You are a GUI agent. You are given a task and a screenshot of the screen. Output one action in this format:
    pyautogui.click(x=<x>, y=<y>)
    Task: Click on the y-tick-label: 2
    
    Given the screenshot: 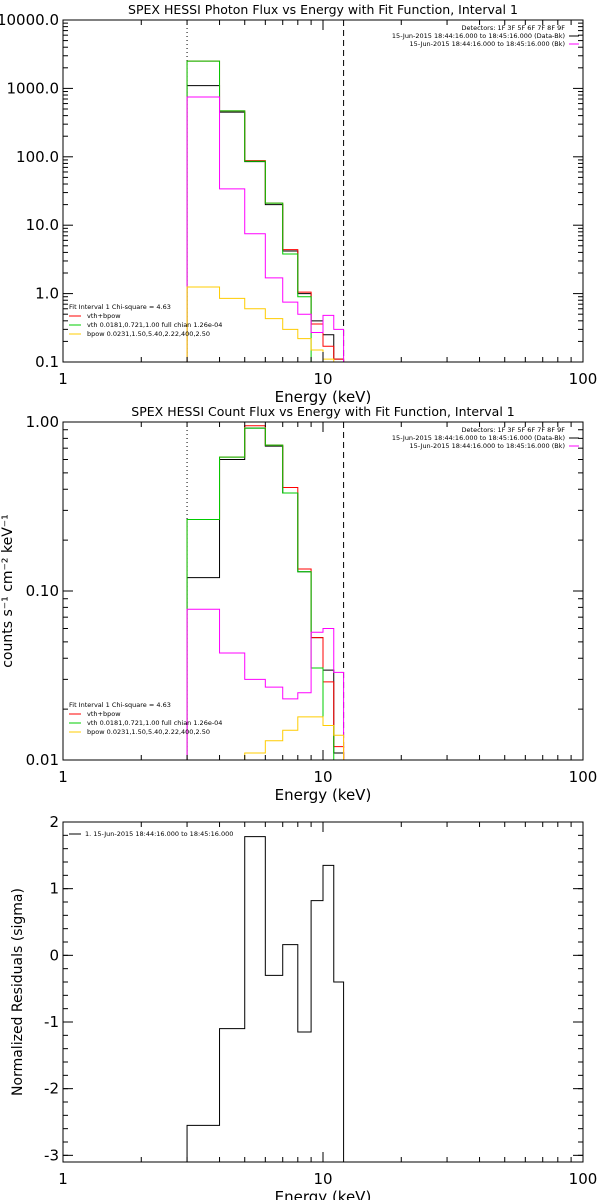 What is the action you would take?
    pyautogui.click(x=54, y=822)
    